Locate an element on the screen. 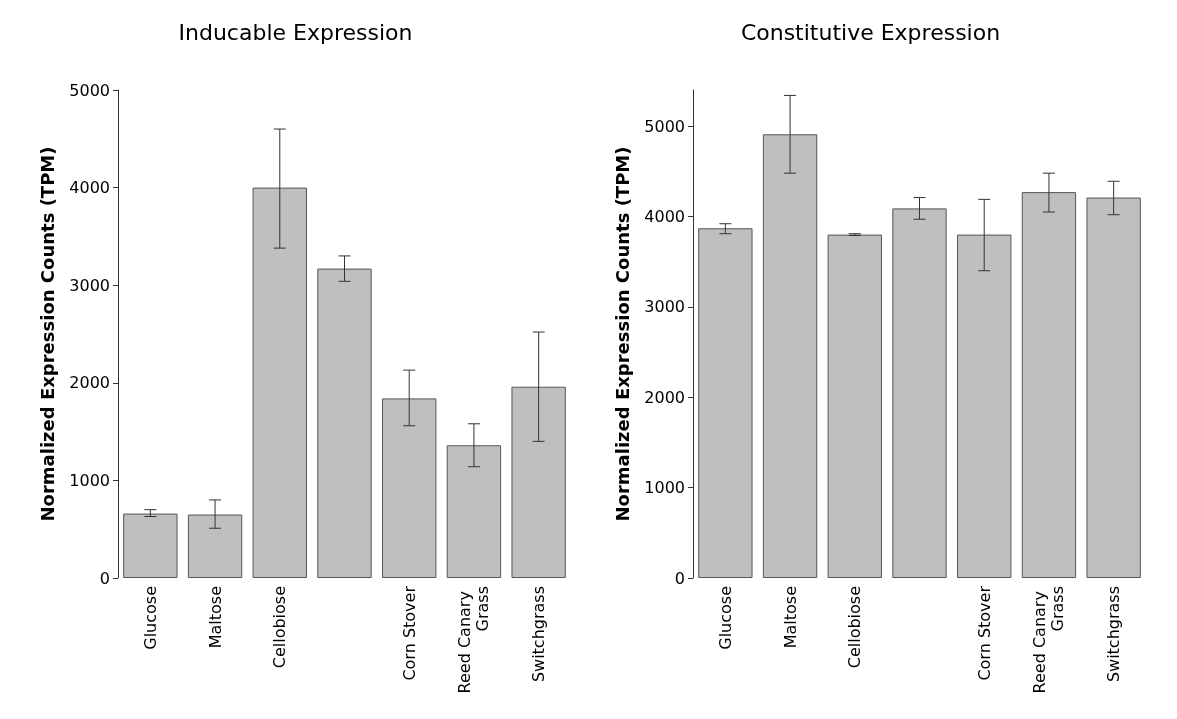  chart-title: Constitutive Expression is located at coordinates (870, 32).